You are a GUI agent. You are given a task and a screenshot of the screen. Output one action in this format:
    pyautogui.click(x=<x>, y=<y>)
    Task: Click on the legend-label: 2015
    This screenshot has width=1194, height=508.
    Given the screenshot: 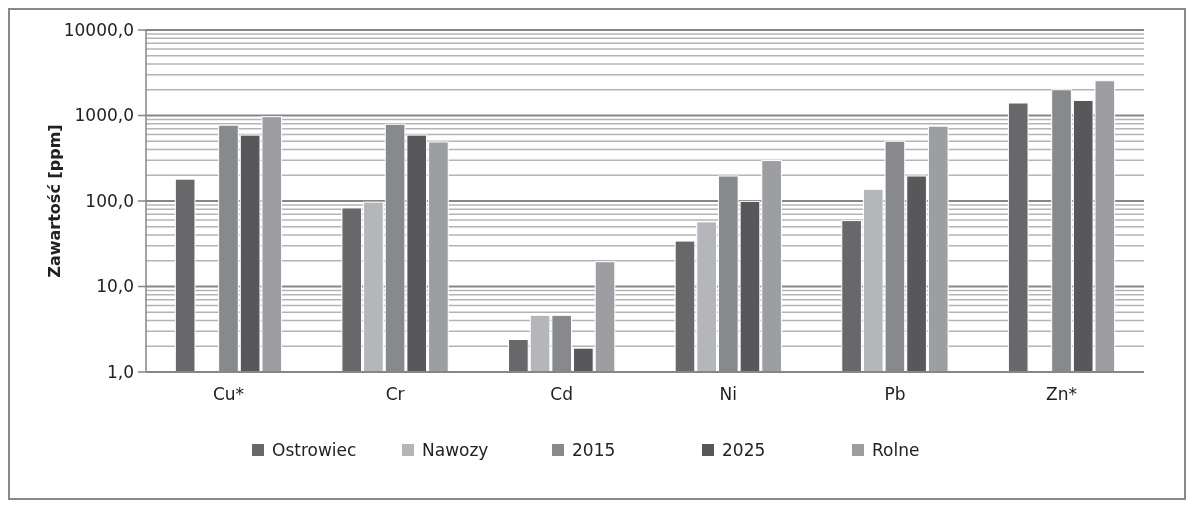 What is the action you would take?
    pyautogui.click(x=594, y=449)
    